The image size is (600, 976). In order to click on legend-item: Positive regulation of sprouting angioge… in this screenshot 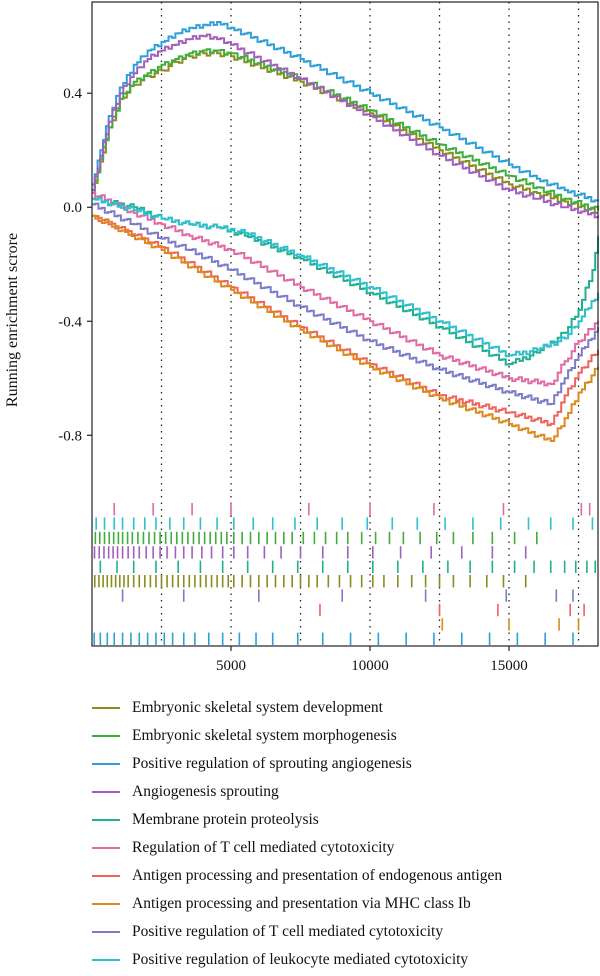, I will do `click(344, 764)`.